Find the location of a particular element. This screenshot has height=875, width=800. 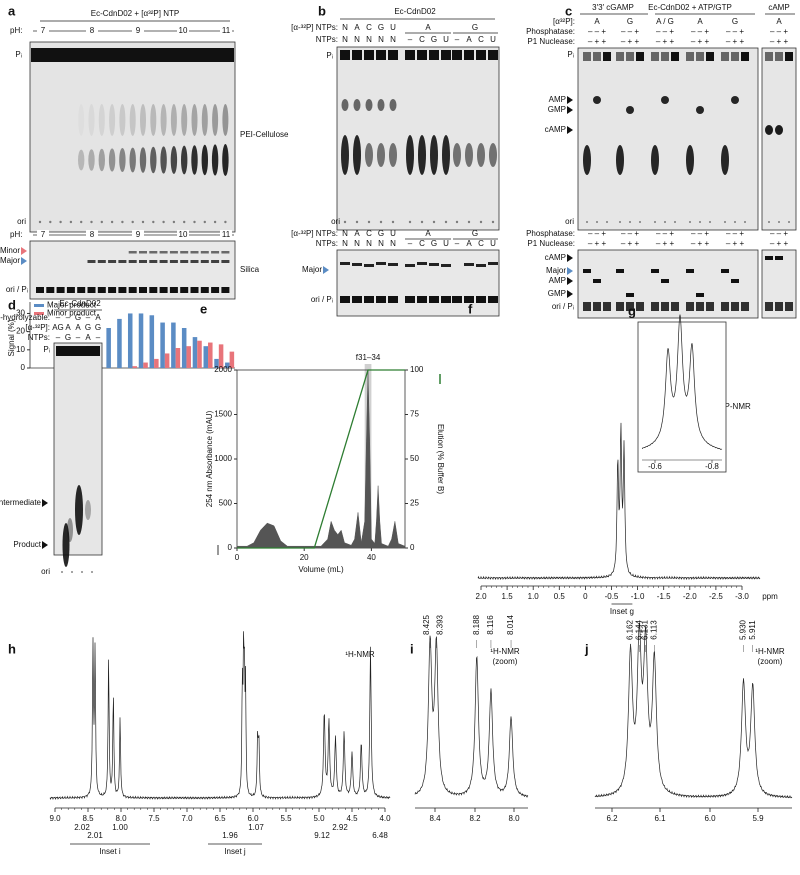

tick-label: 5.5 is located at coordinates (286, 818).